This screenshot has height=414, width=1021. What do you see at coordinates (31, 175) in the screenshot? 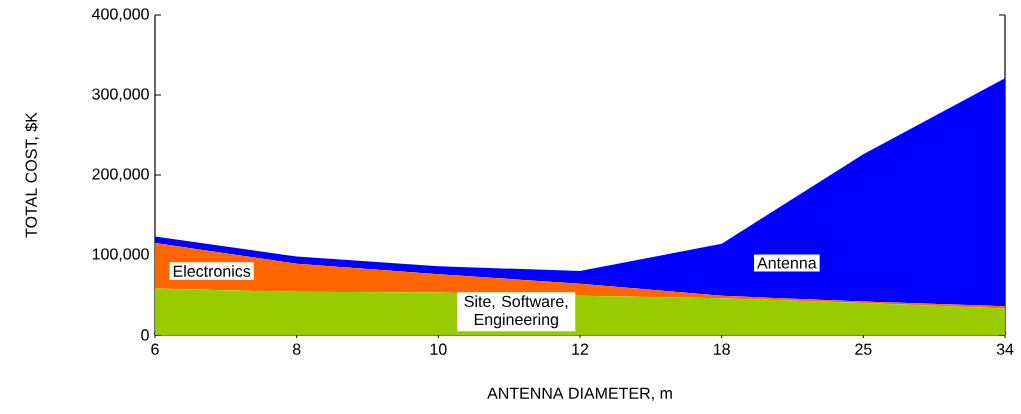
I see `y-axis-title: TOTAL COST, $K` at bounding box center [31, 175].